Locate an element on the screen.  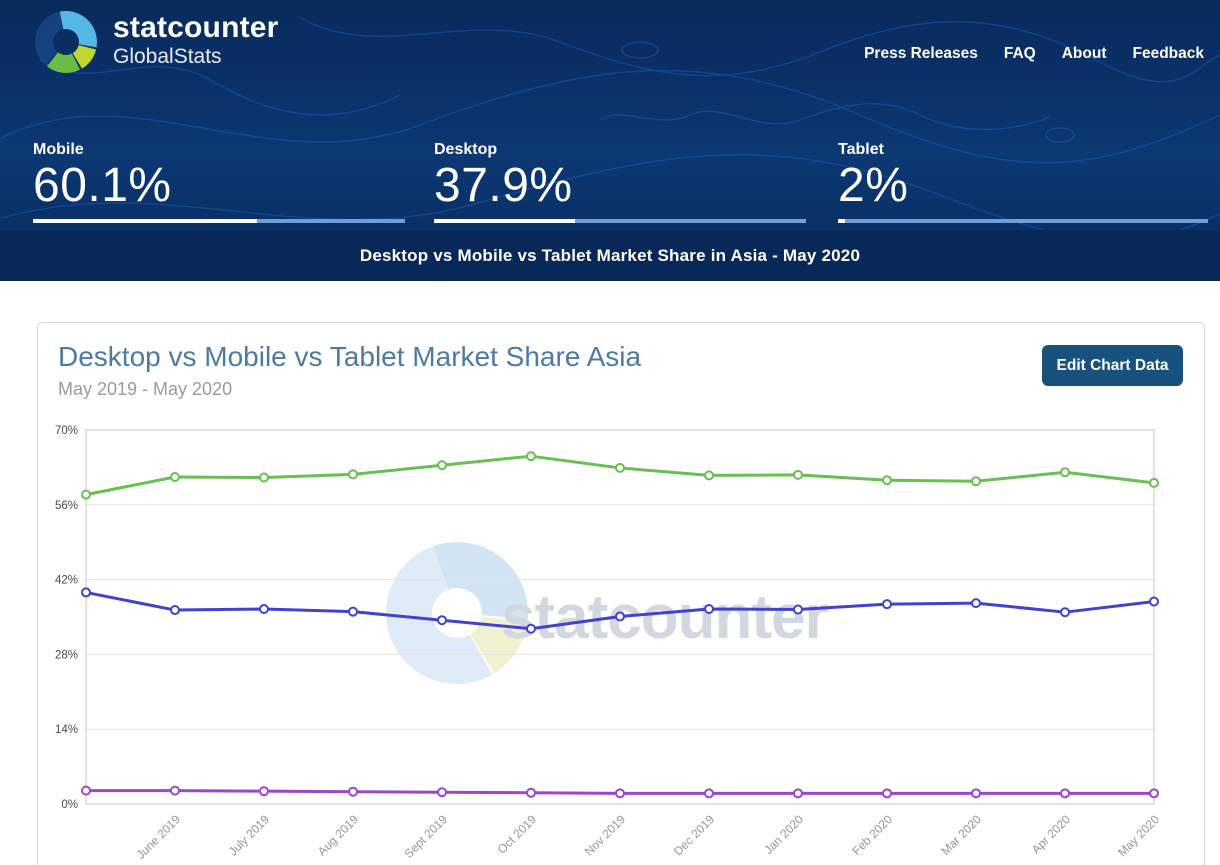
x-axis-label: Feb 2020 is located at coordinates (872, 835).